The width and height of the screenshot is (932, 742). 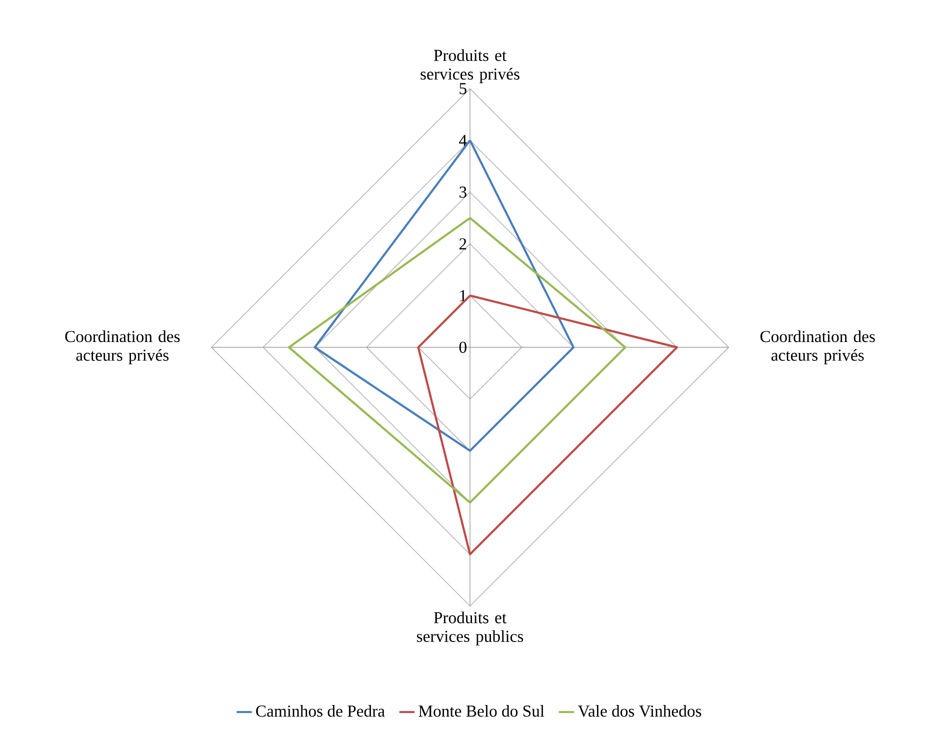 I want to click on y-tick-label: 2, so click(x=462, y=244).